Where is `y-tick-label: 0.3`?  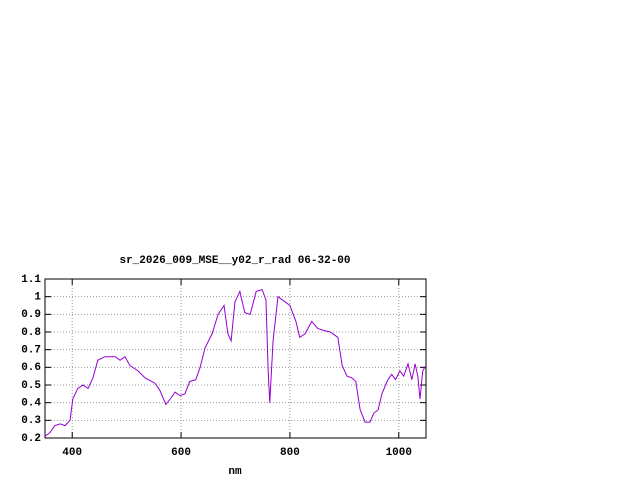
y-tick-label: 0.3 is located at coordinates (31, 421).